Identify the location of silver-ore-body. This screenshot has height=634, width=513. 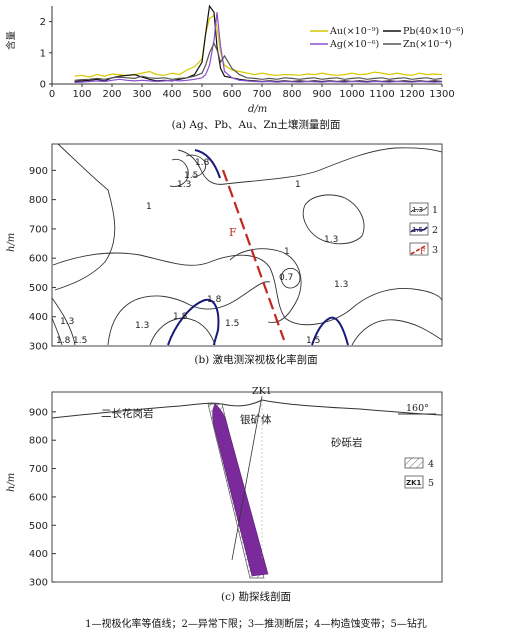
(240, 490).